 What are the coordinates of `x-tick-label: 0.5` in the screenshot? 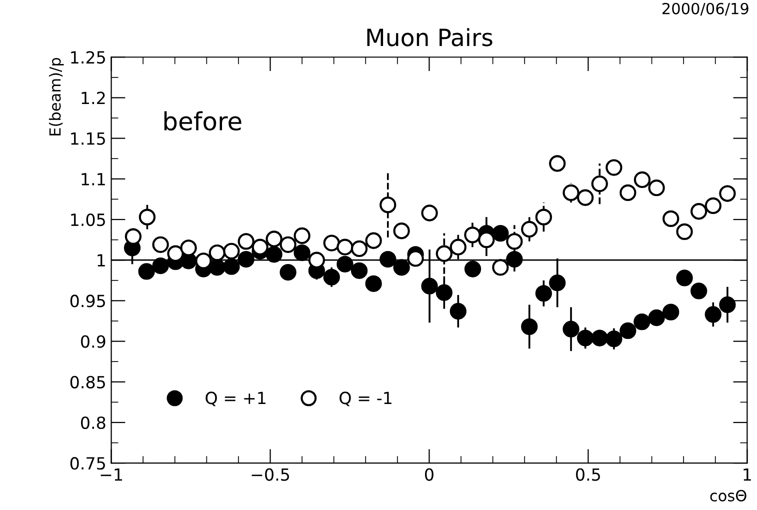 It's located at (588, 474).